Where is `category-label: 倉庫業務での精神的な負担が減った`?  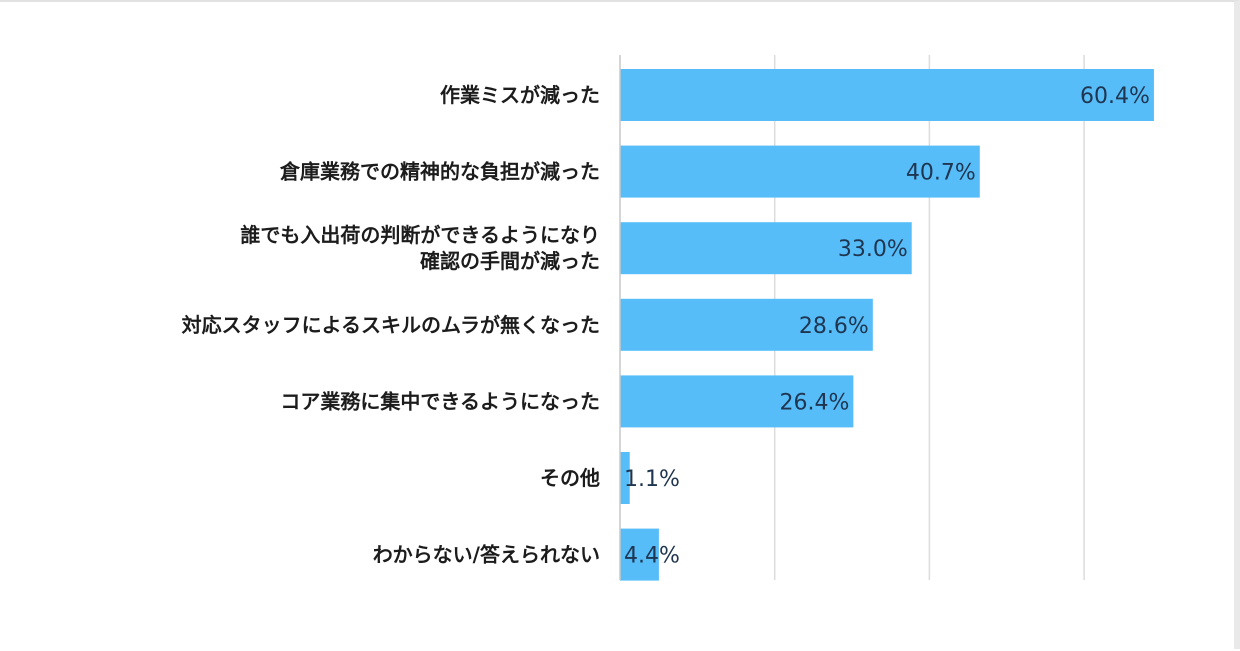
category-label: 倉庫業務での精神的な負担が減った is located at coordinates (439, 172).